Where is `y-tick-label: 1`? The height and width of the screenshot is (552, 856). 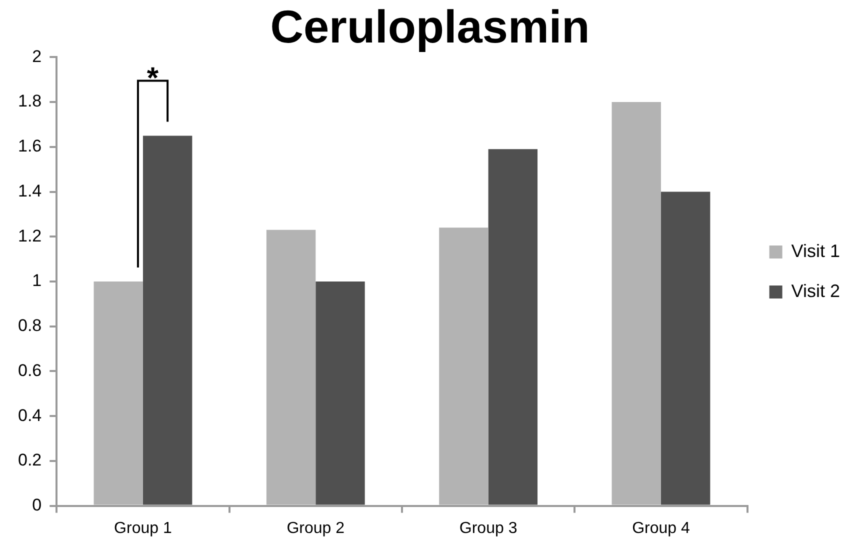 y-tick-label: 1 is located at coordinates (37, 280).